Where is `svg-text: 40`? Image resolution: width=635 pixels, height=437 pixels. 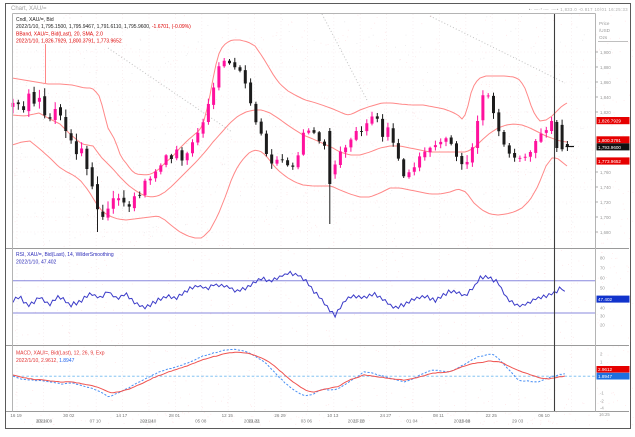
svg-text: 40 is located at coordinates (602, 308).